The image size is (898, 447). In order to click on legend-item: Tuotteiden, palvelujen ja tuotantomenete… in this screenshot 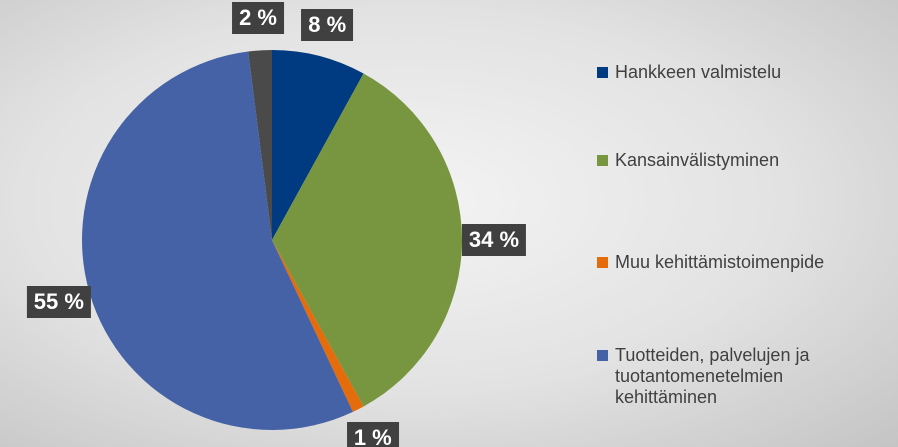, I will do `click(742, 376)`.